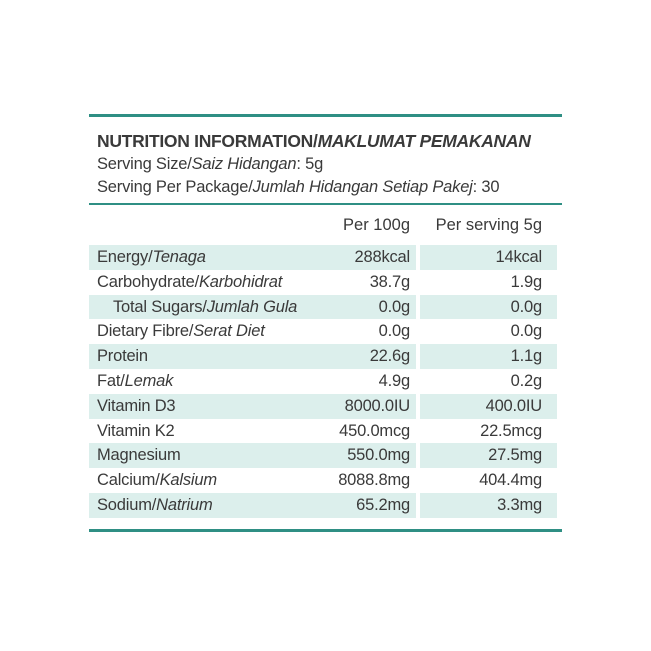  I want to click on row-value-per-serving: 22.5mcg, so click(511, 430).